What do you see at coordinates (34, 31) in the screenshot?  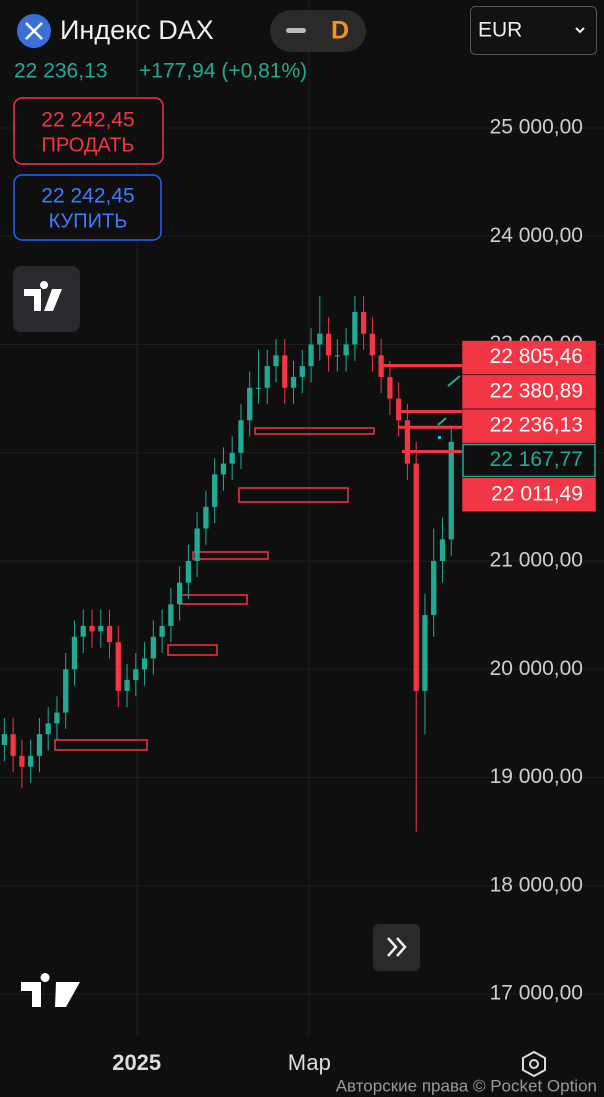 I see `instrument-icon-glyph` at bounding box center [34, 31].